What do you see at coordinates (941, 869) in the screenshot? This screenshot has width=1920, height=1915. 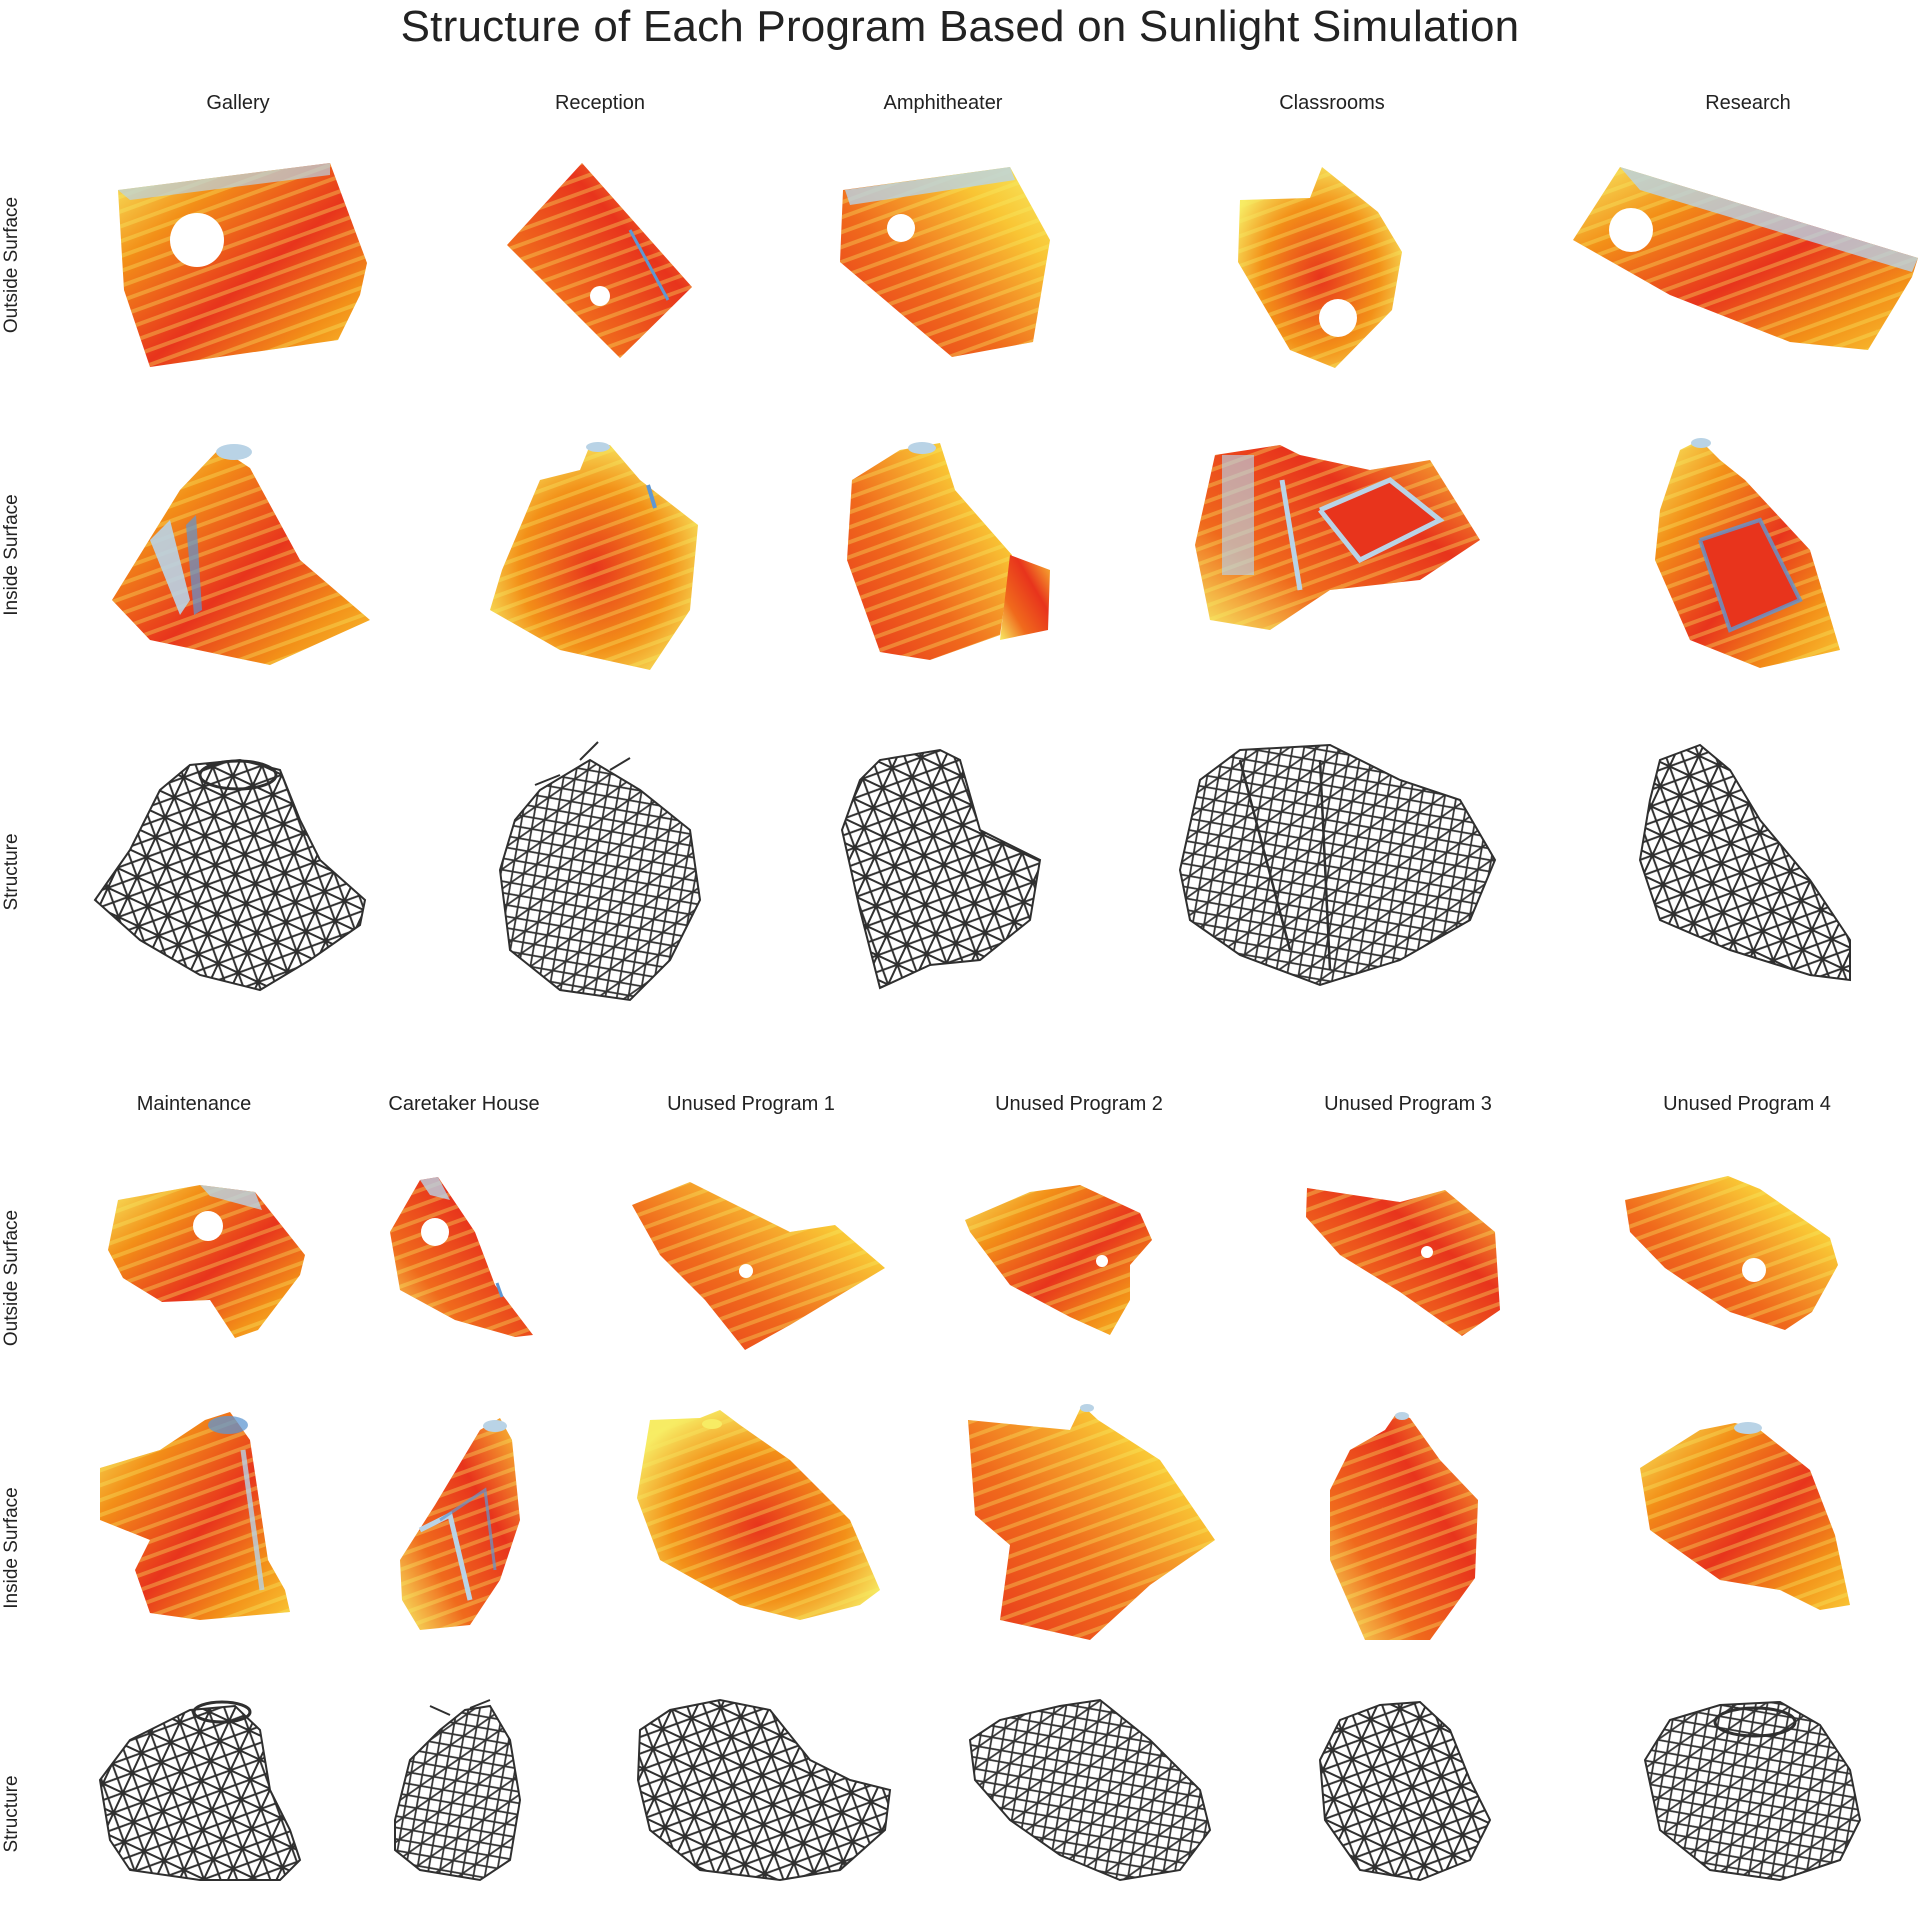 I see `amphitheater-structure` at bounding box center [941, 869].